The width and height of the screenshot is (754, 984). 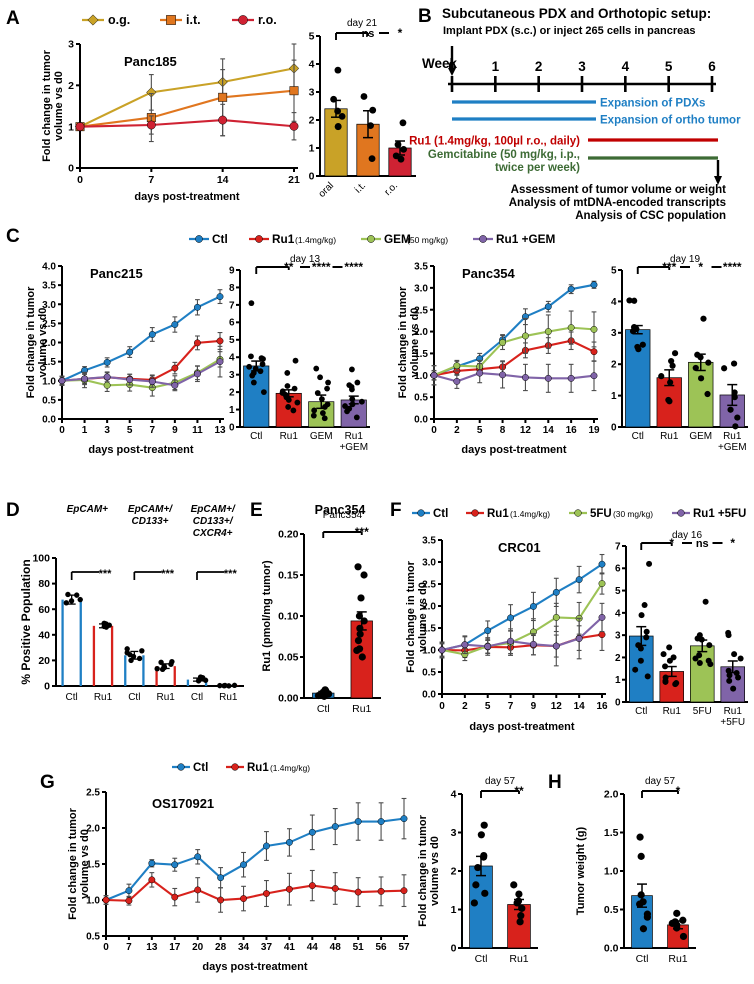 I want to click on y-axis-label: Fold change in tumor, so click(x=423, y=870).